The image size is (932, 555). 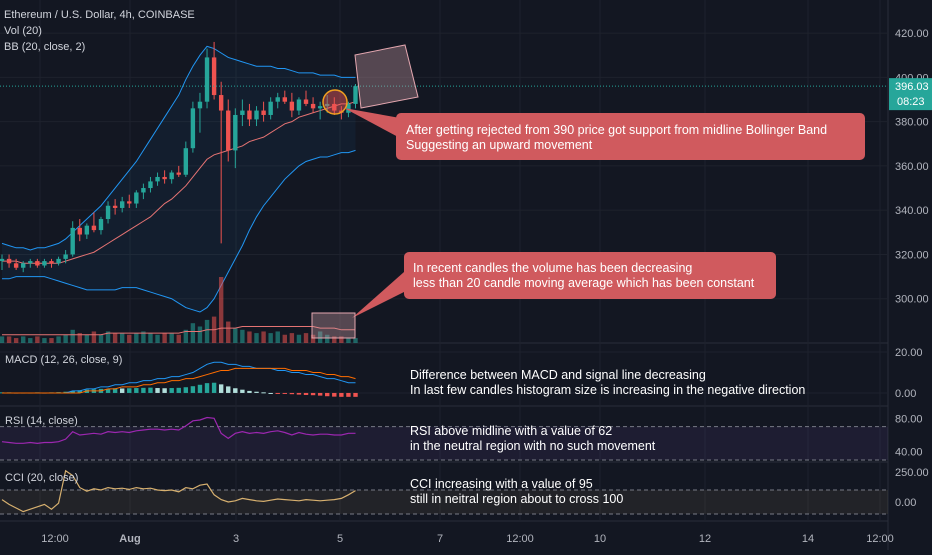 I want to click on macd-legend: MACD (12, 26, close, 9), so click(x=63, y=360).